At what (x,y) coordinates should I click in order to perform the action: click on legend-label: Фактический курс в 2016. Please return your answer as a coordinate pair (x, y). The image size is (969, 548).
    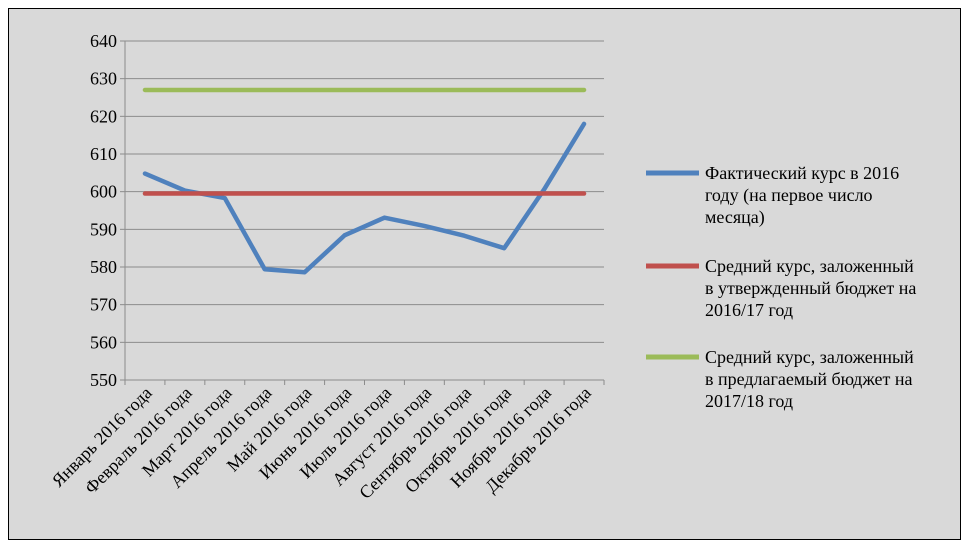
    Looking at the image, I should click on (802, 173).